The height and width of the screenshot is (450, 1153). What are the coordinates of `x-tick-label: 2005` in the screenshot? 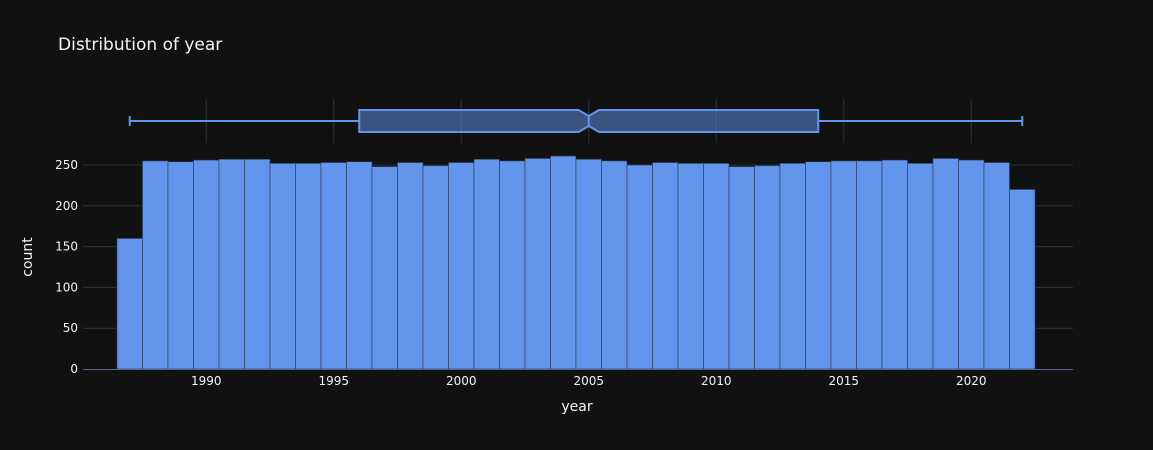 It's located at (588, 381).